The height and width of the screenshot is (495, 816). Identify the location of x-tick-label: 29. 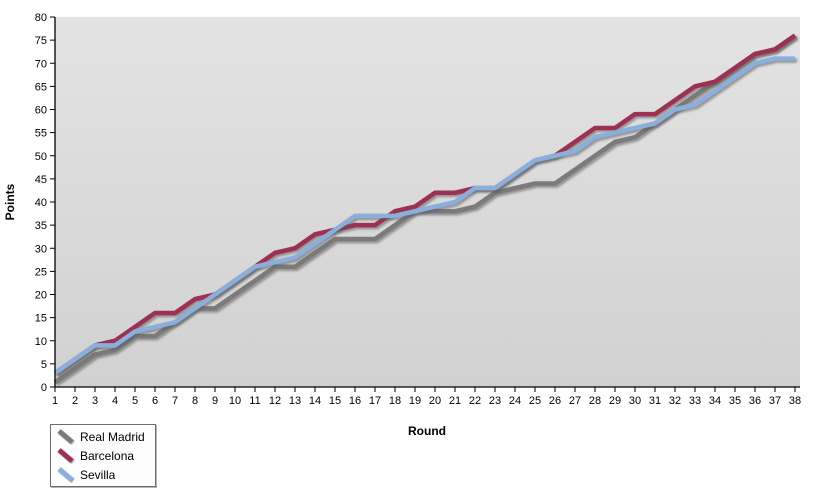
(615, 401).